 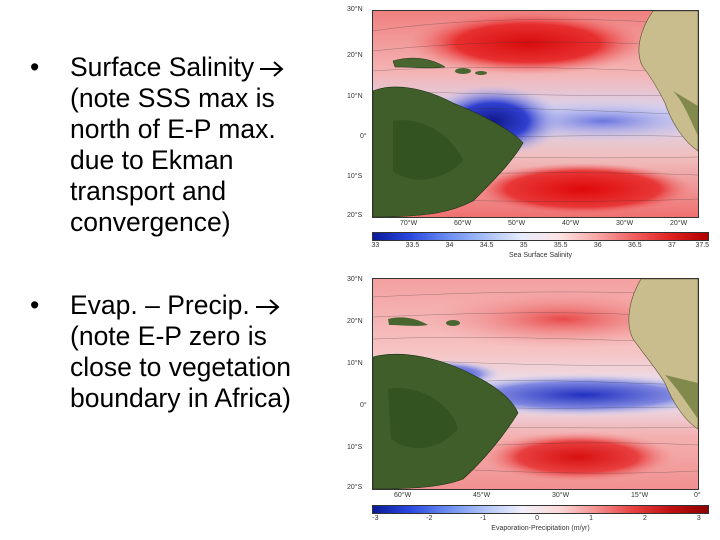 What do you see at coordinates (697, 495) in the screenshot?
I see `lon-label: 0°` at bounding box center [697, 495].